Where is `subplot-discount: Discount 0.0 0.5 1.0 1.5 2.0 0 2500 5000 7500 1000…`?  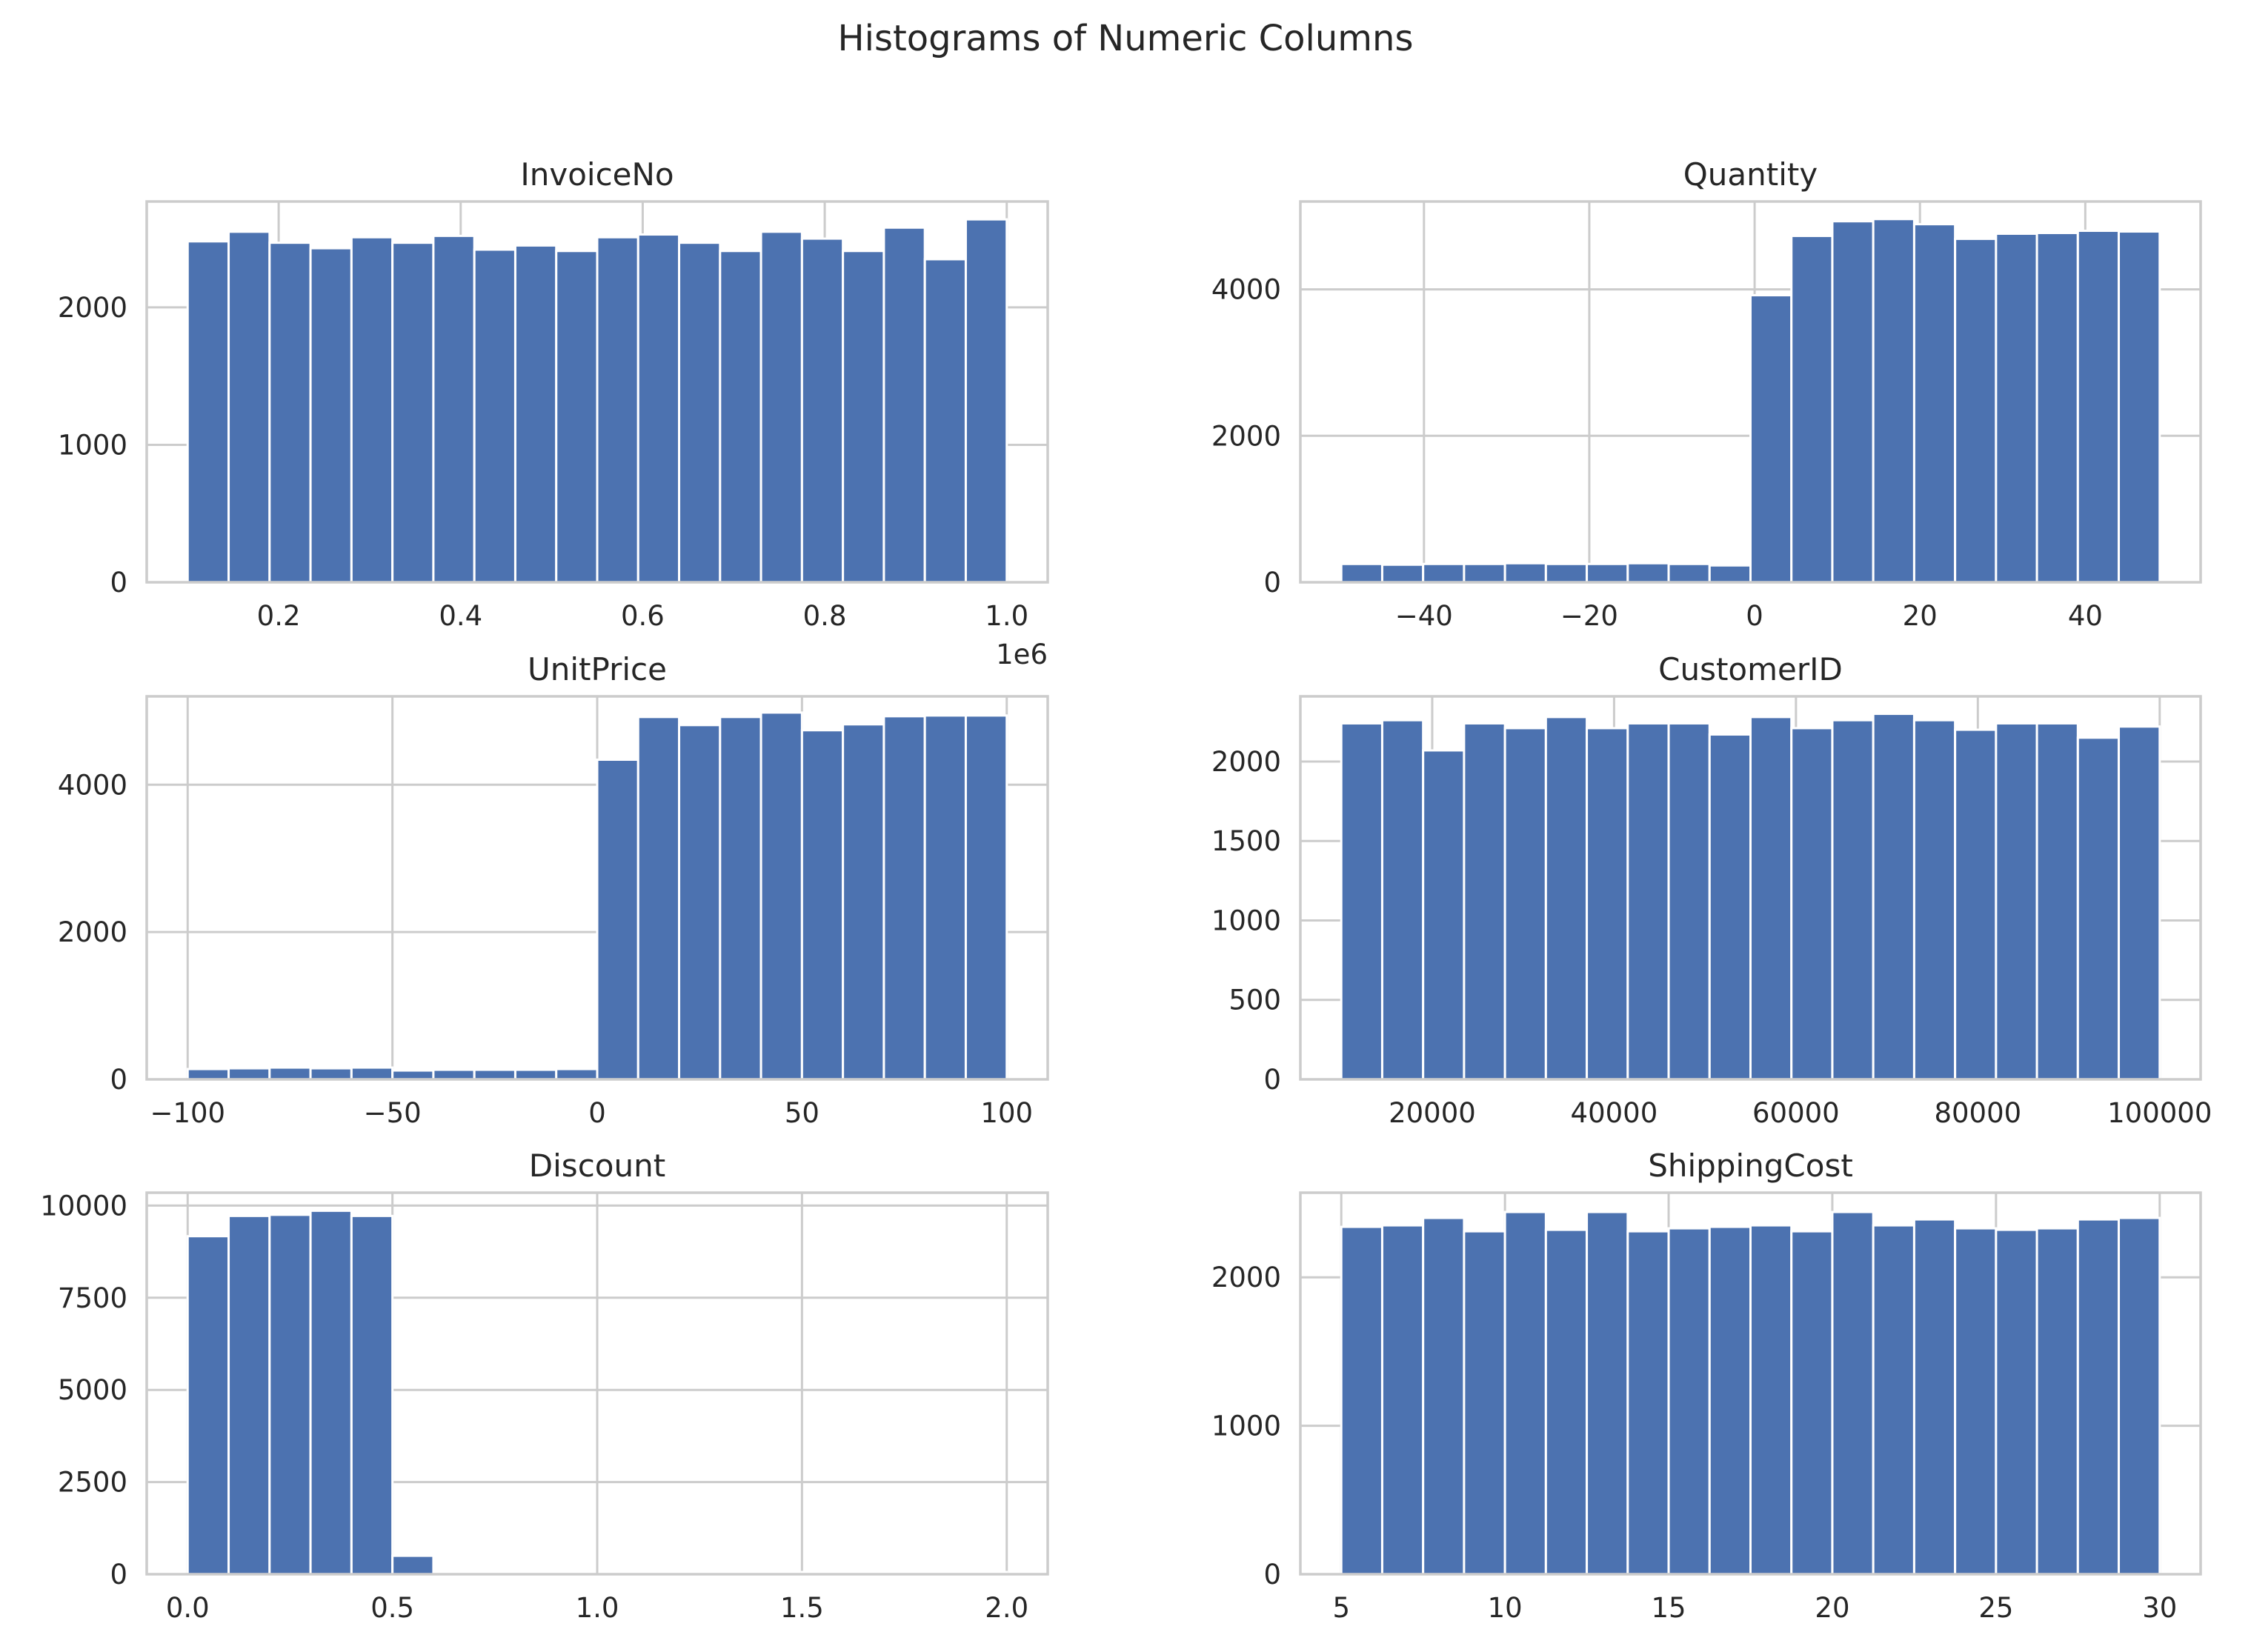 subplot-discount: Discount 0.0 0.5 1.0 1.5 2.0 0 2500 5000 7500 1000… is located at coordinates (544, 1386).